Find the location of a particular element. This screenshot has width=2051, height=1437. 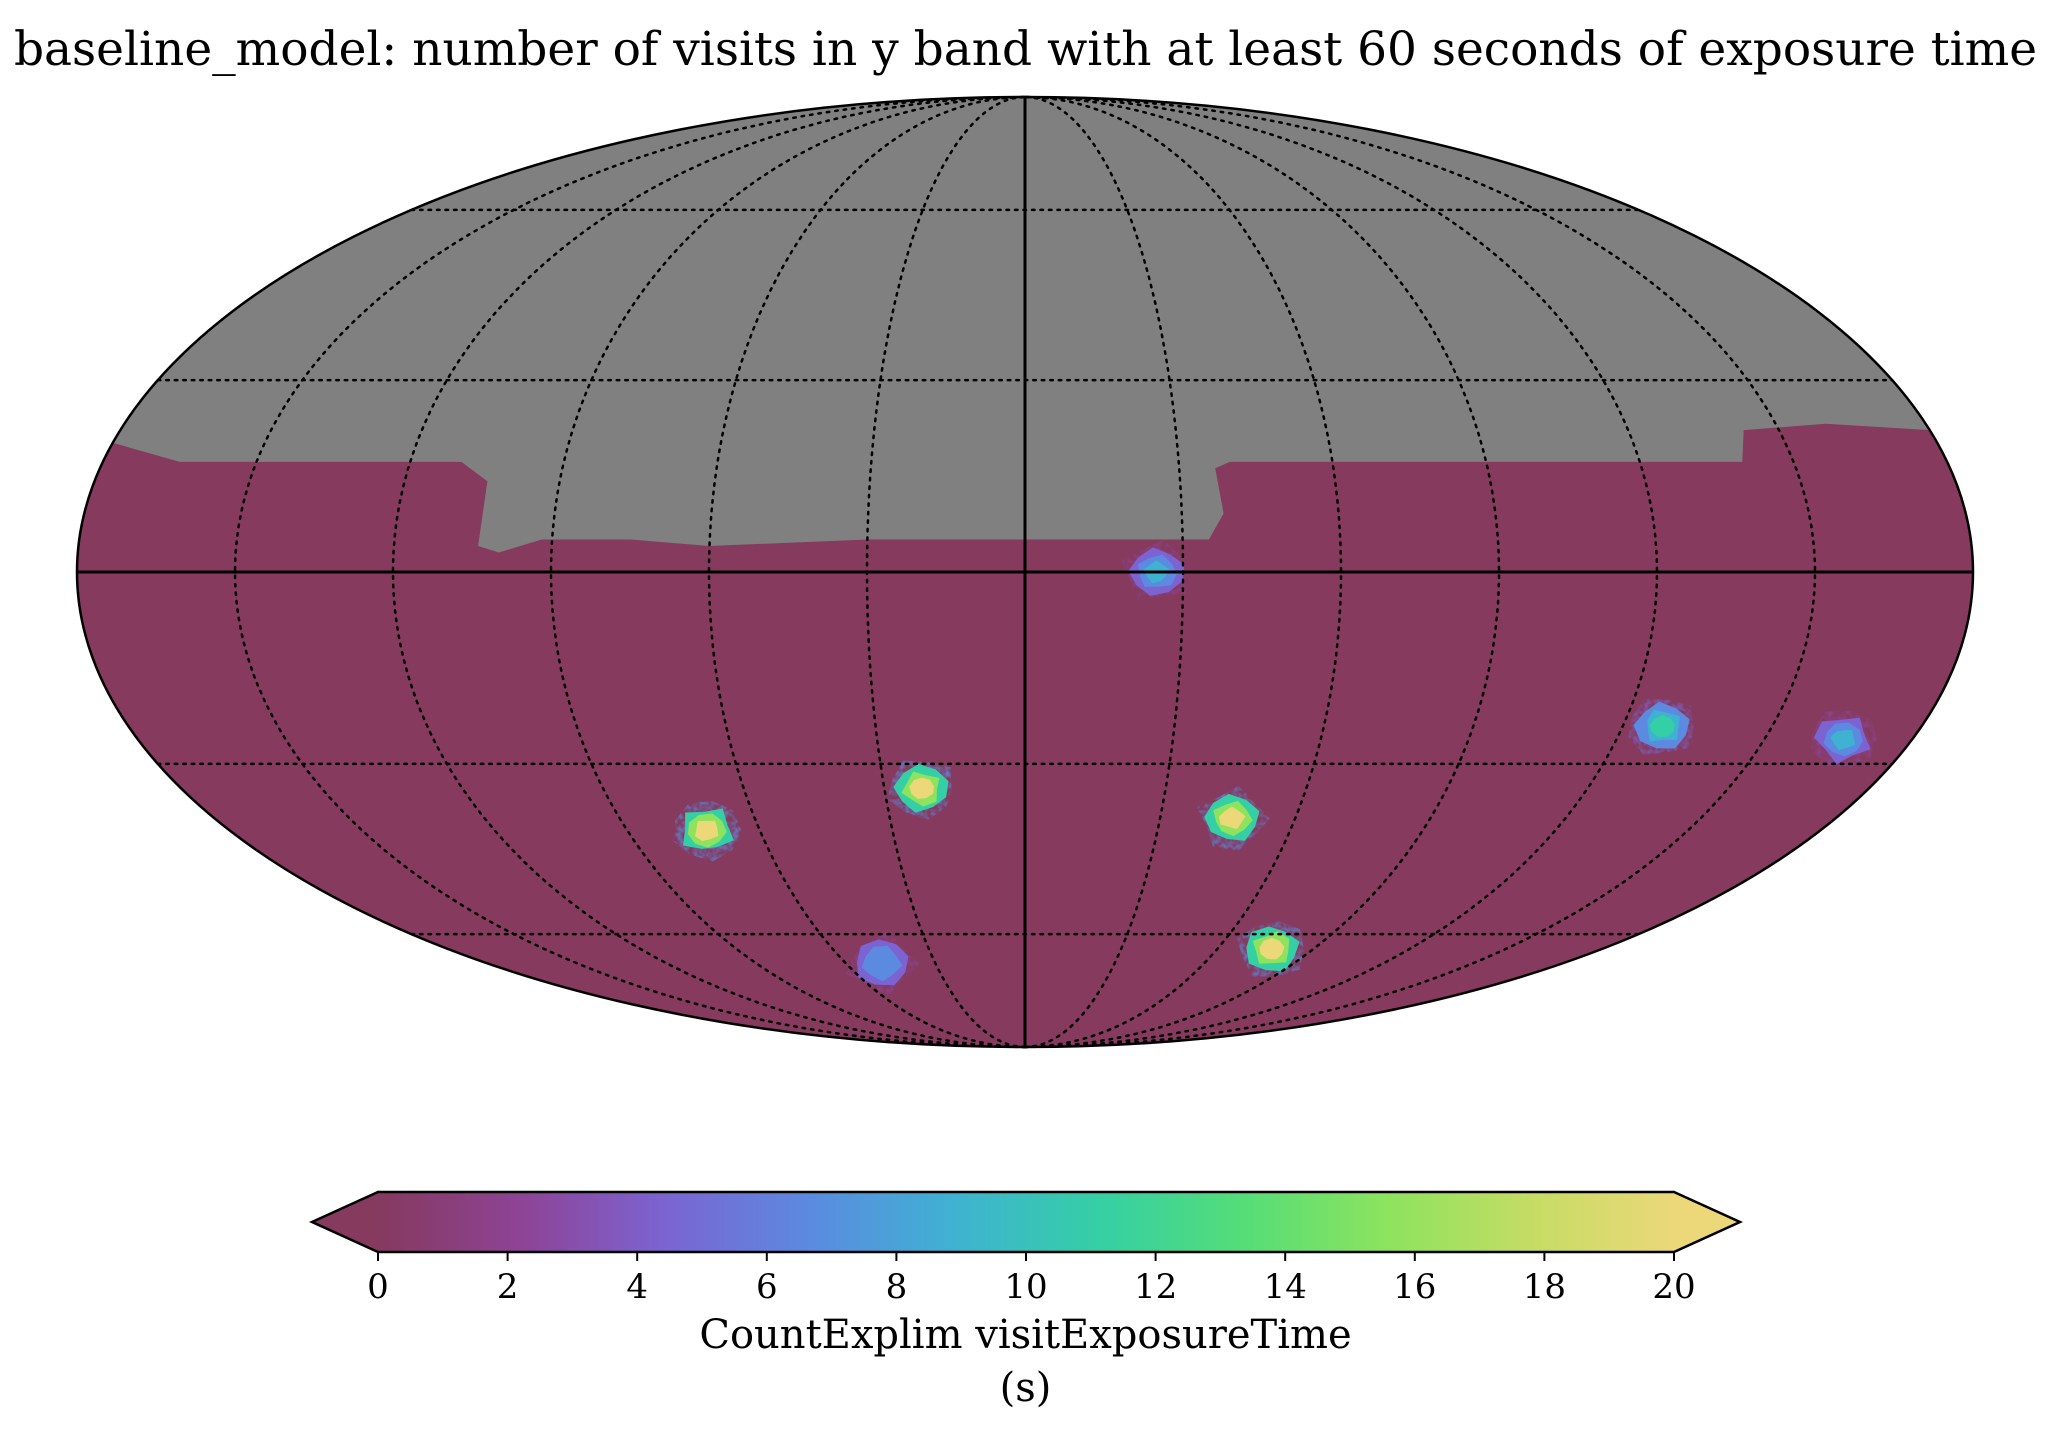

colorbar: 0 2 4 6 8 10 12 14 16 18 20 is located at coordinates (1026, 1248).